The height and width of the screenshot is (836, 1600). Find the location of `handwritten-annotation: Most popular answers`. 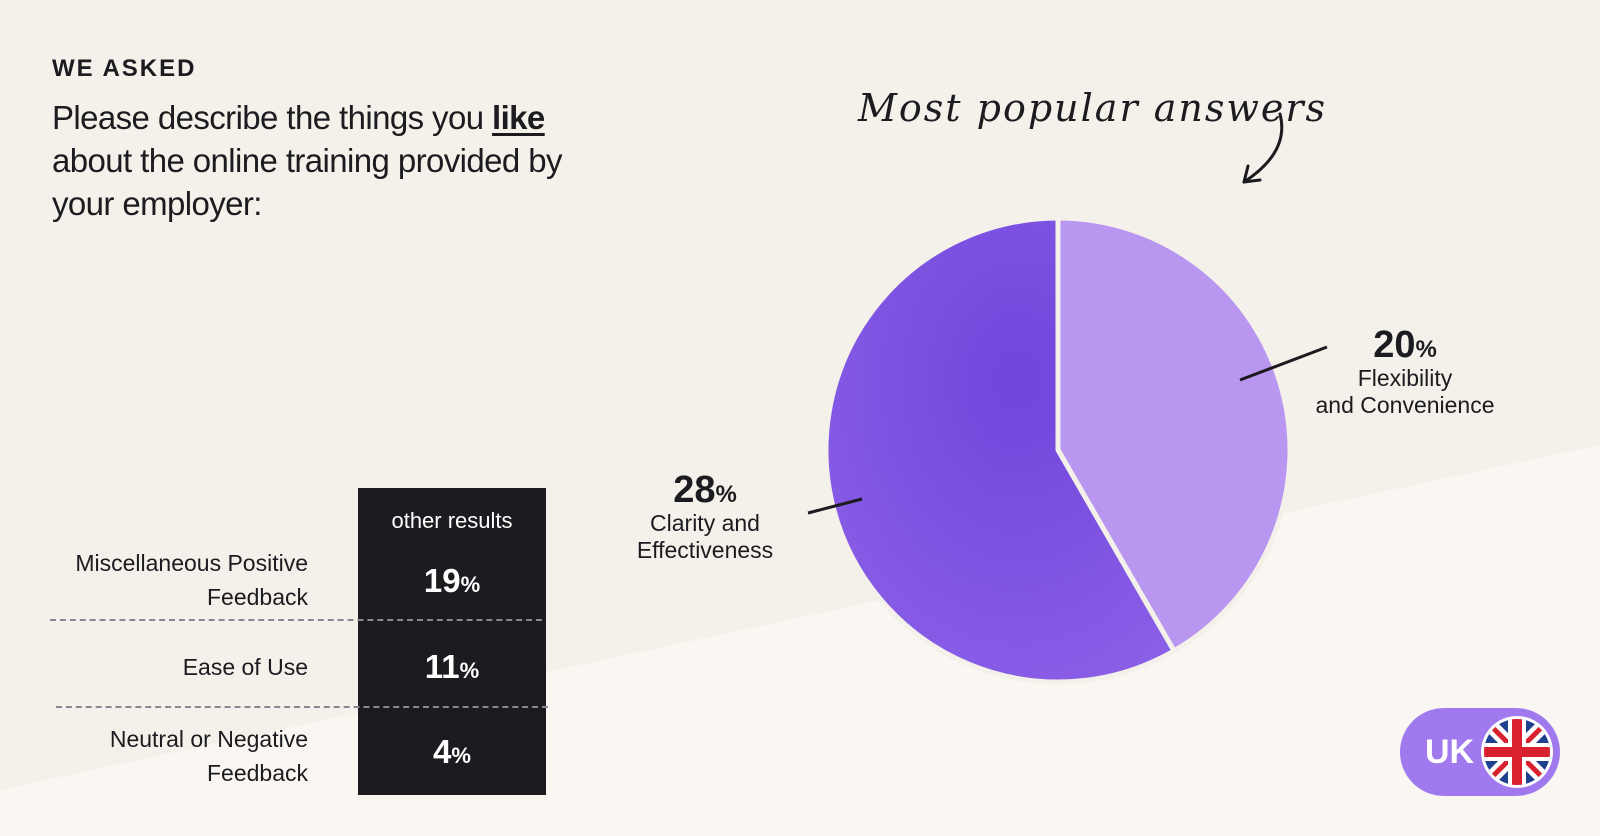

handwritten-annotation: Most popular answers is located at coordinates (1093, 108).